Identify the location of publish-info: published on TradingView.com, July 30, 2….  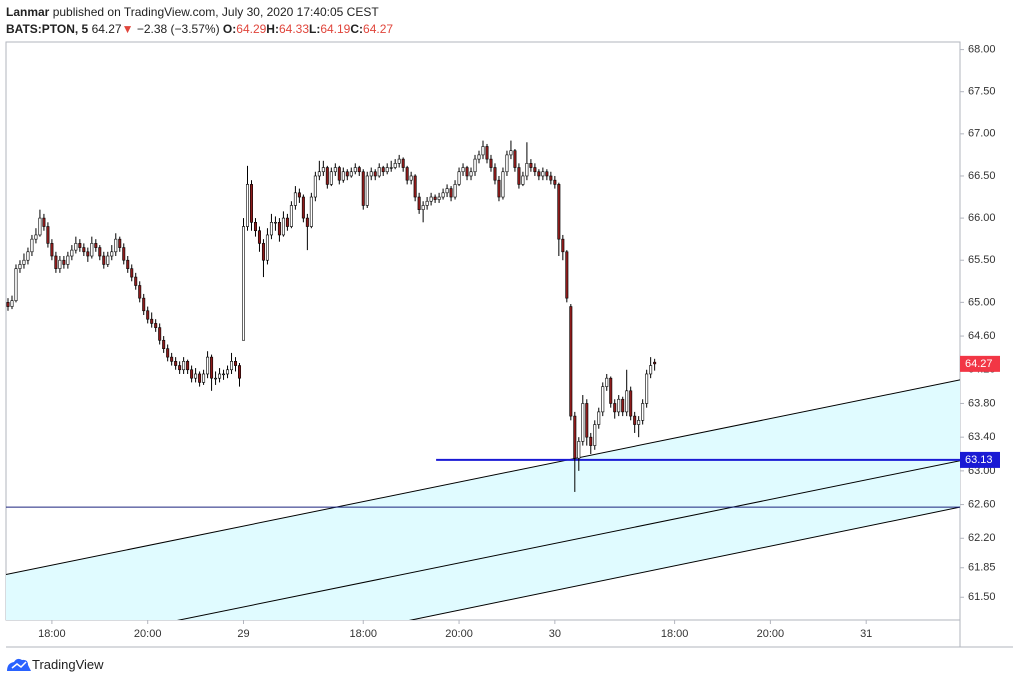
(215, 12).